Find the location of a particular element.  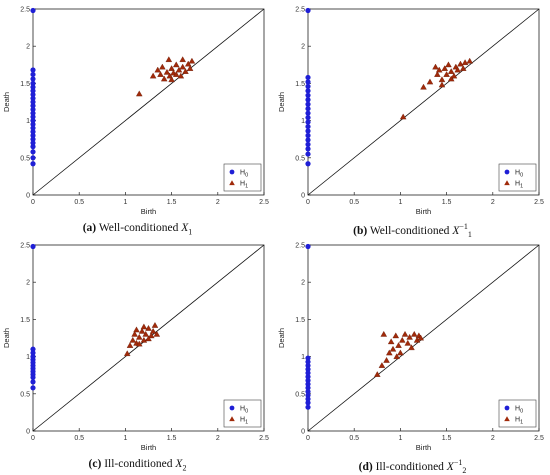

y-tick-label: 1.5 is located at coordinates (25, 84).